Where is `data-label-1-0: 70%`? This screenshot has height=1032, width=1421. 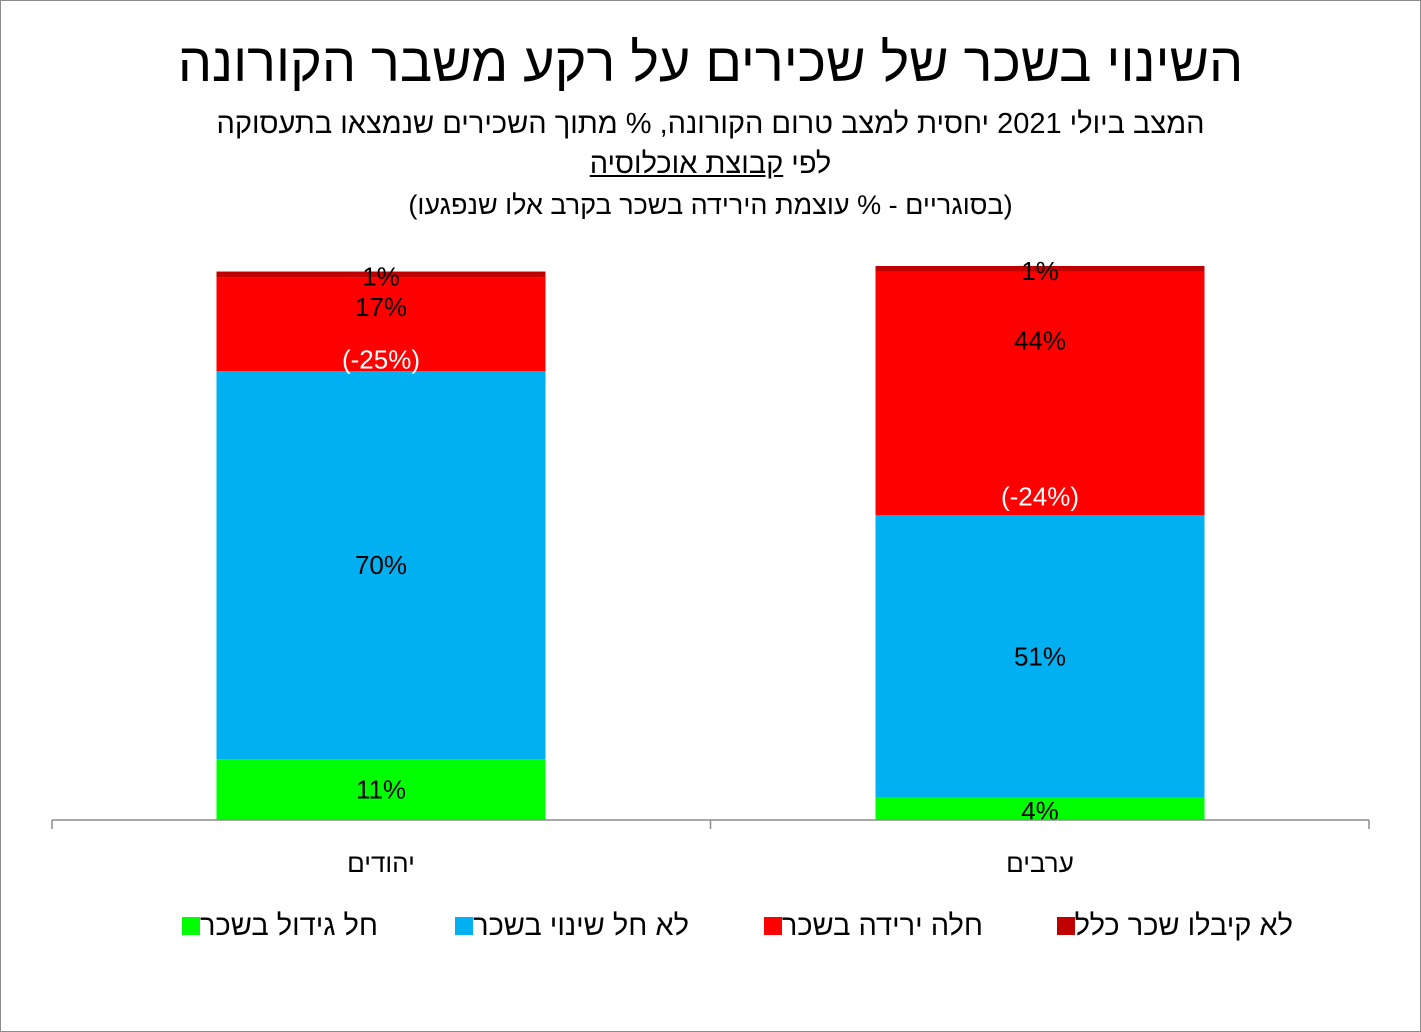
data-label-1-0: 70% is located at coordinates (381, 565).